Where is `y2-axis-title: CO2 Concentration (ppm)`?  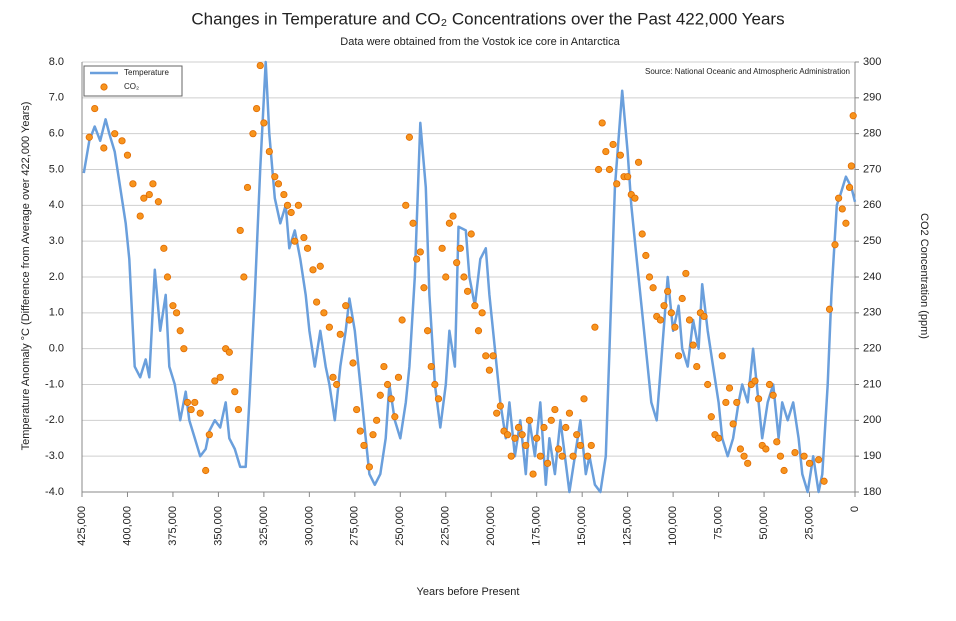
y2-axis-title: CO2 Concentration (ppm) is located at coordinates (924, 276).